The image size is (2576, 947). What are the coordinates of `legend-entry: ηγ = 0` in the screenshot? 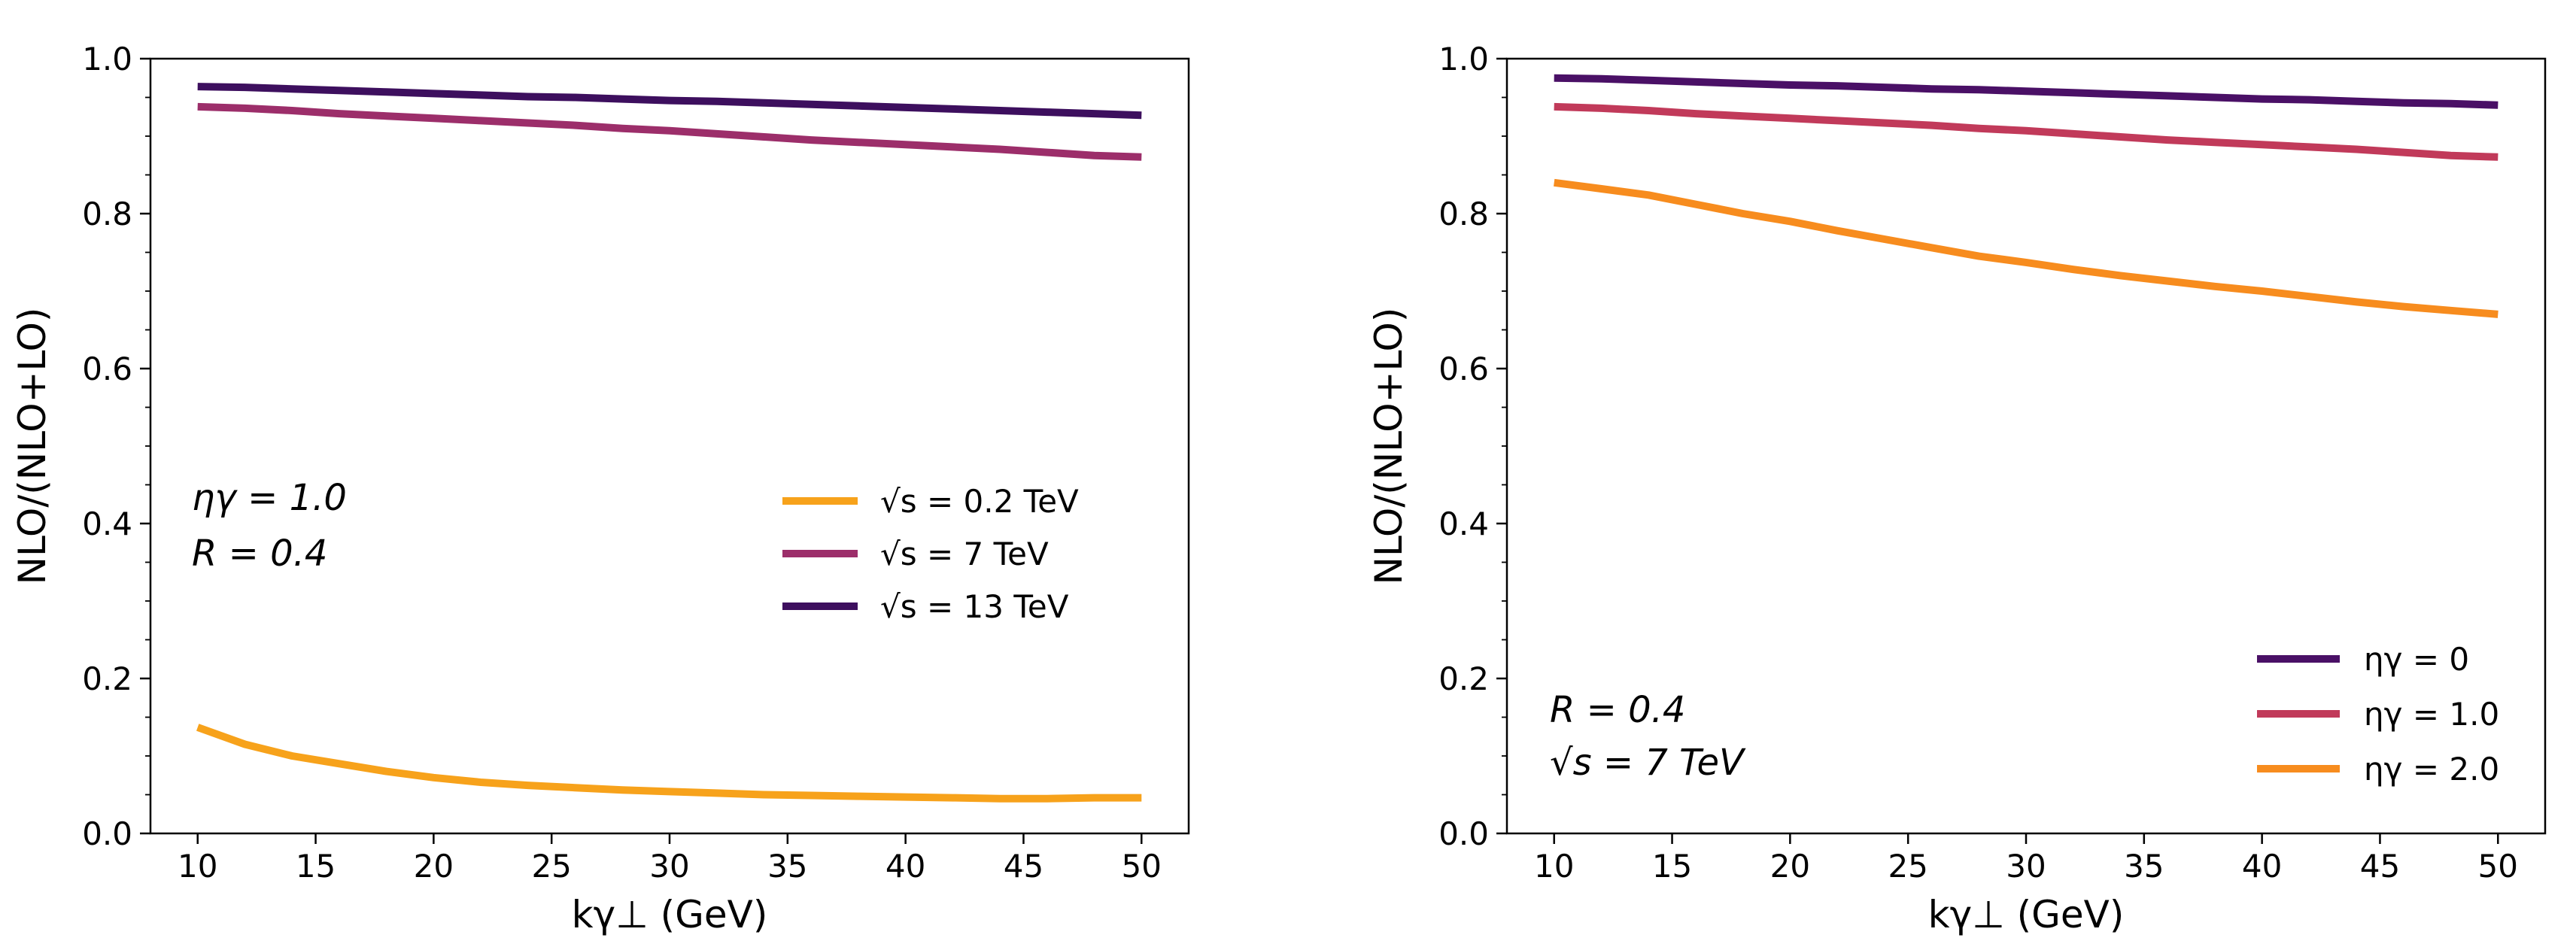 It's located at (2417, 659).